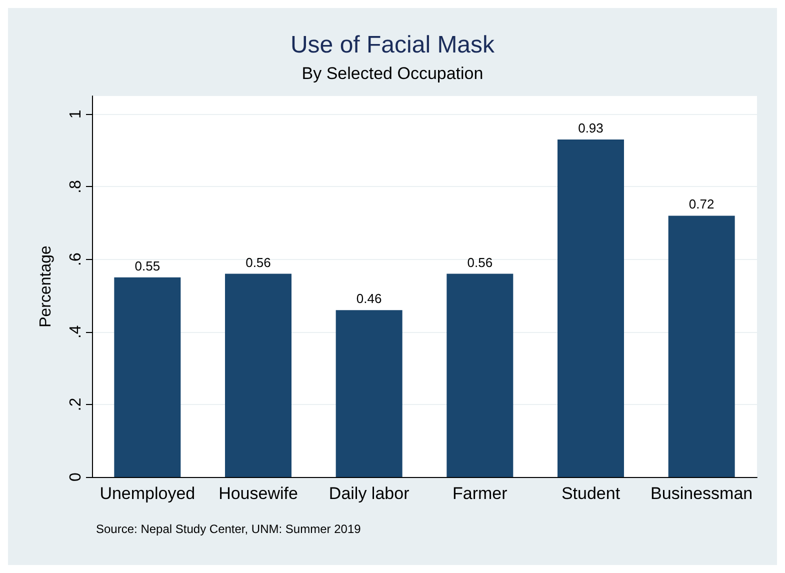  Describe the element at coordinates (76, 259) in the screenshot. I see `y-tick-label: .6` at that location.